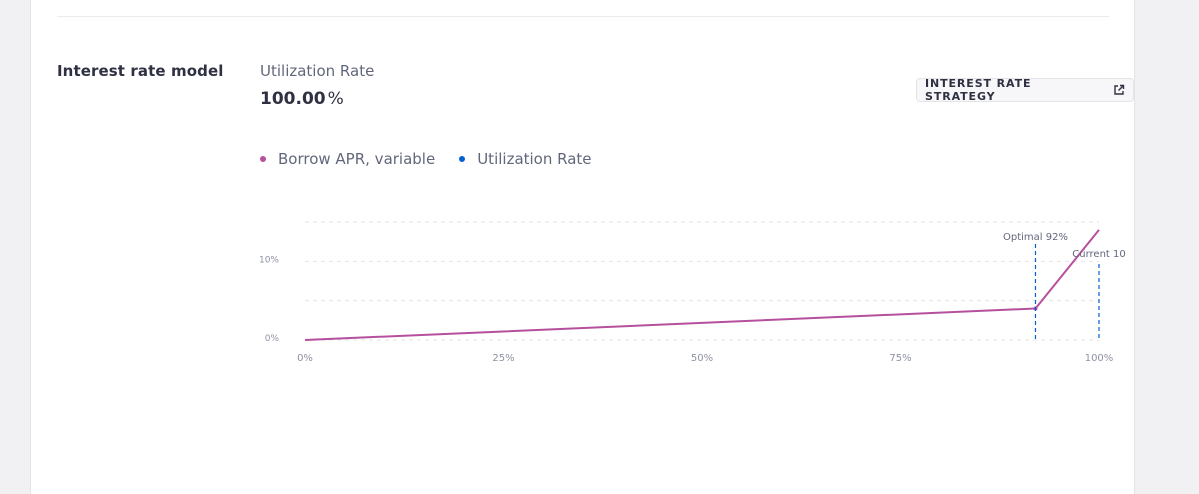 The height and width of the screenshot is (494, 1199). What do you see at coordinates (1035, 237) in the screenshot?
I see `optimal-marker-label: Optimal 92%` at bounding box center [1035, 237].